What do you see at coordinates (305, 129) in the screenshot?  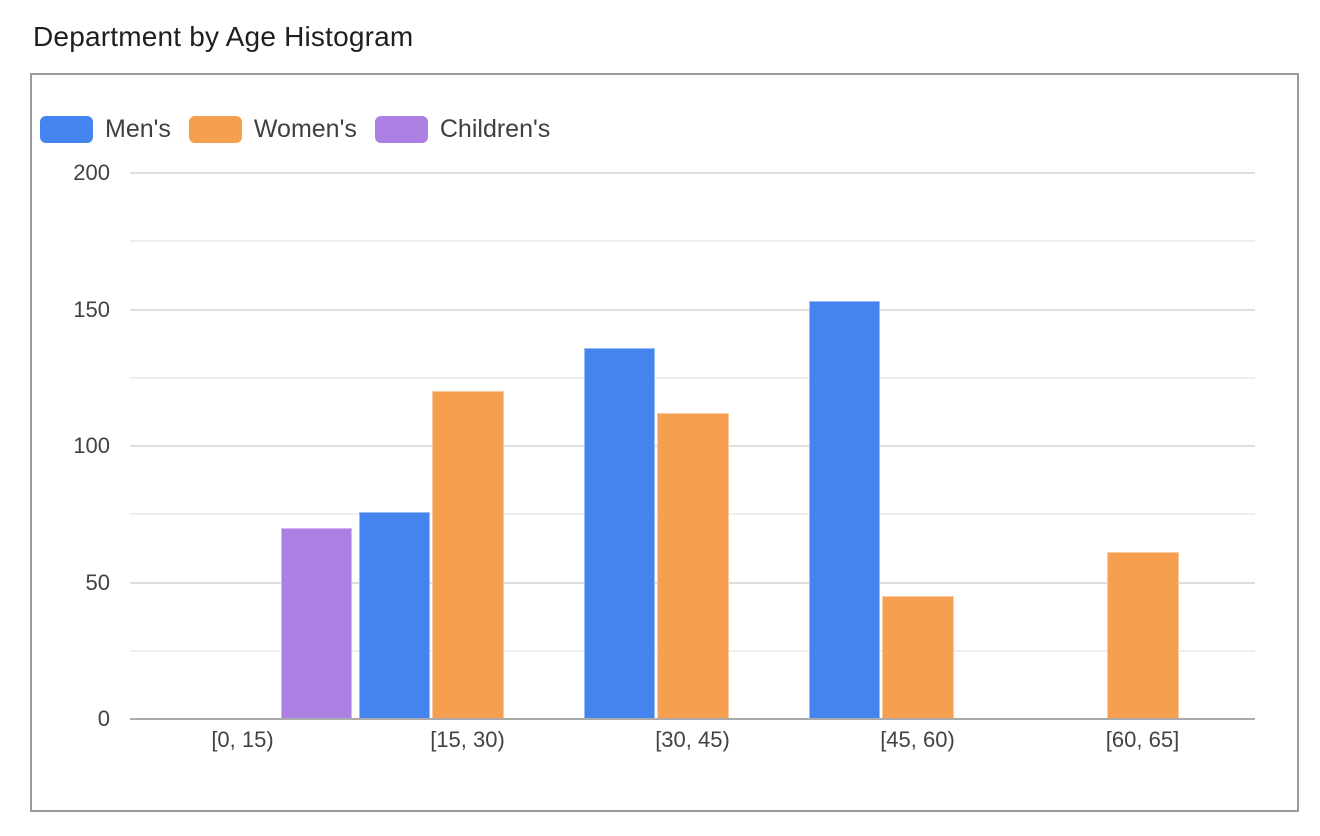 I see `legend-label: Women's` at bounding box center [305, 129].